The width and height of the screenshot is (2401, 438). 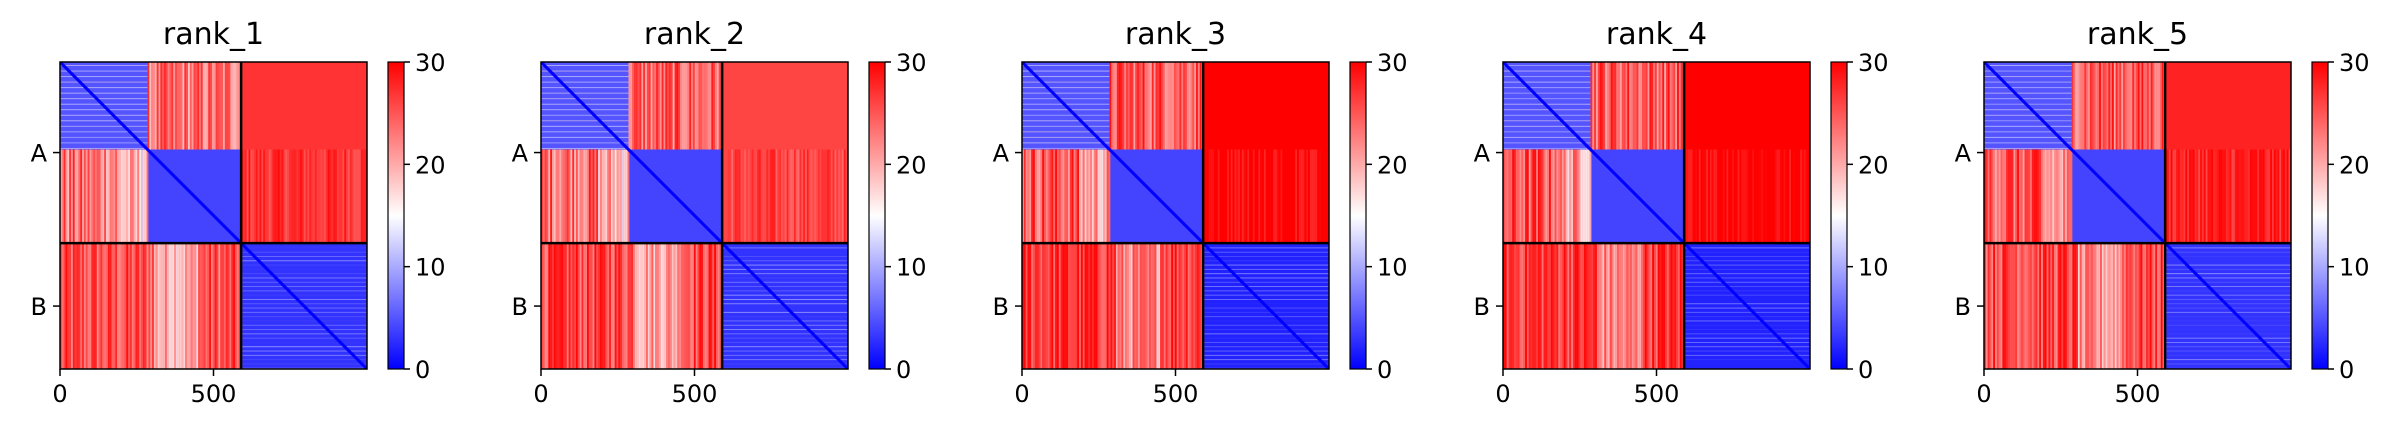 I want to click on y-tick-label: B, so click(x=1482, y=307).